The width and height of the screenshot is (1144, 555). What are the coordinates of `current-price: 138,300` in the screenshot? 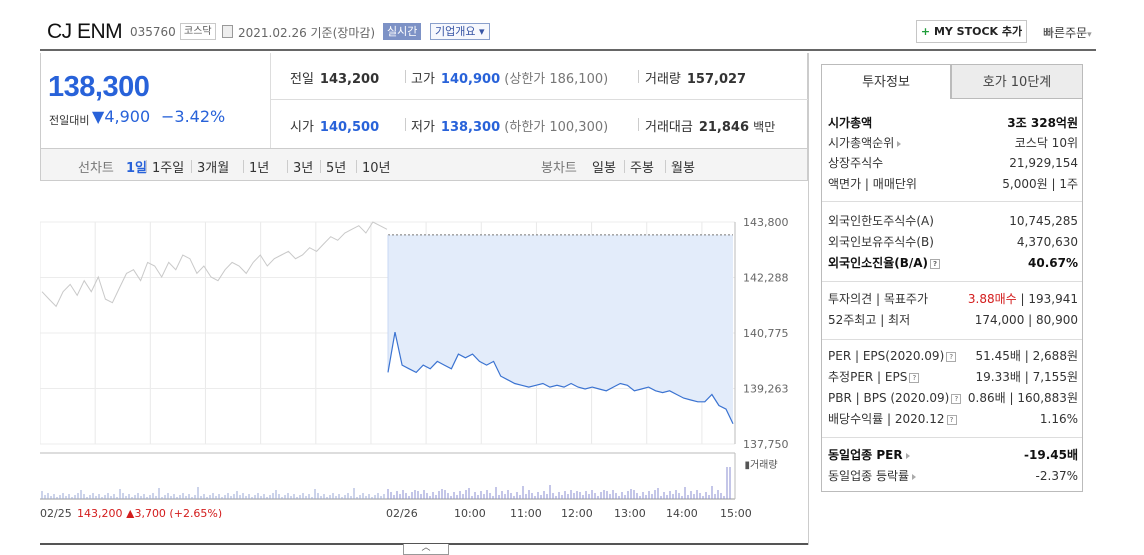 It's located at (99, 87).